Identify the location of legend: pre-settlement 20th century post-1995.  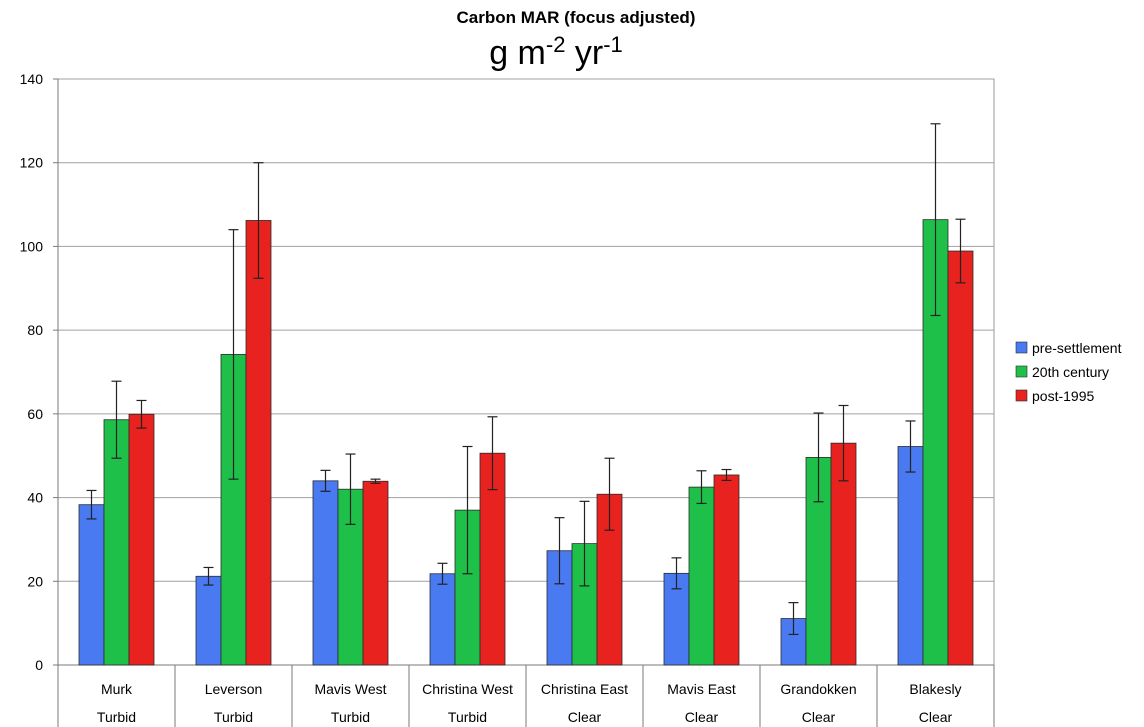
(1068, 372).